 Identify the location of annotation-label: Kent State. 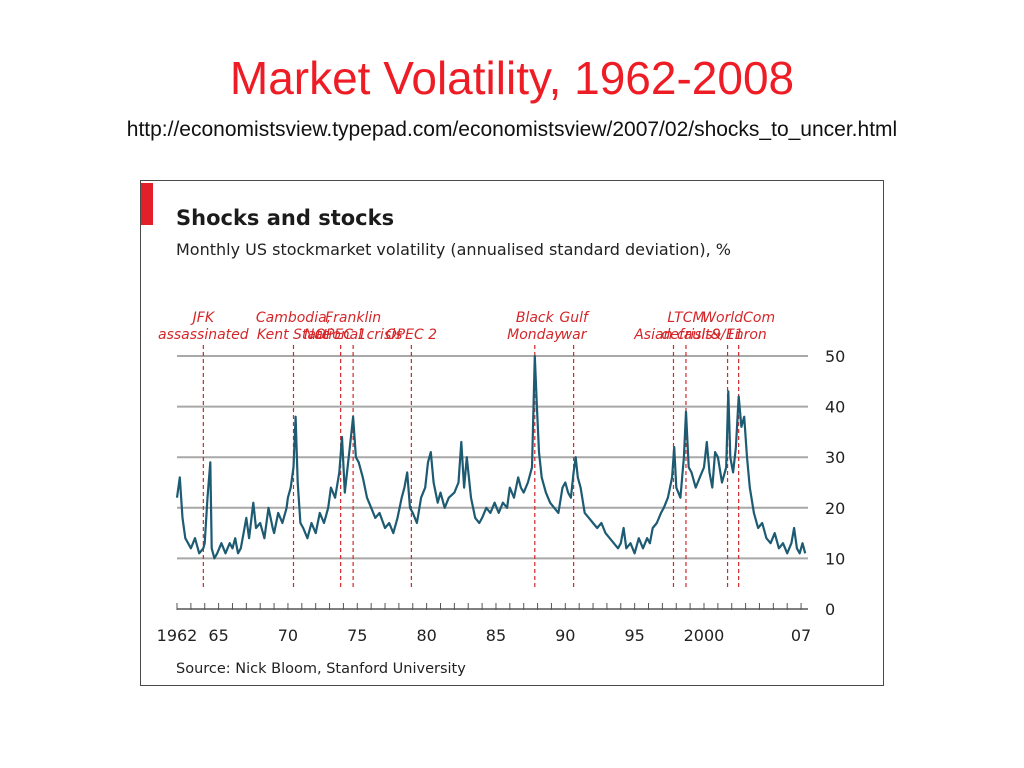
(293, 335).